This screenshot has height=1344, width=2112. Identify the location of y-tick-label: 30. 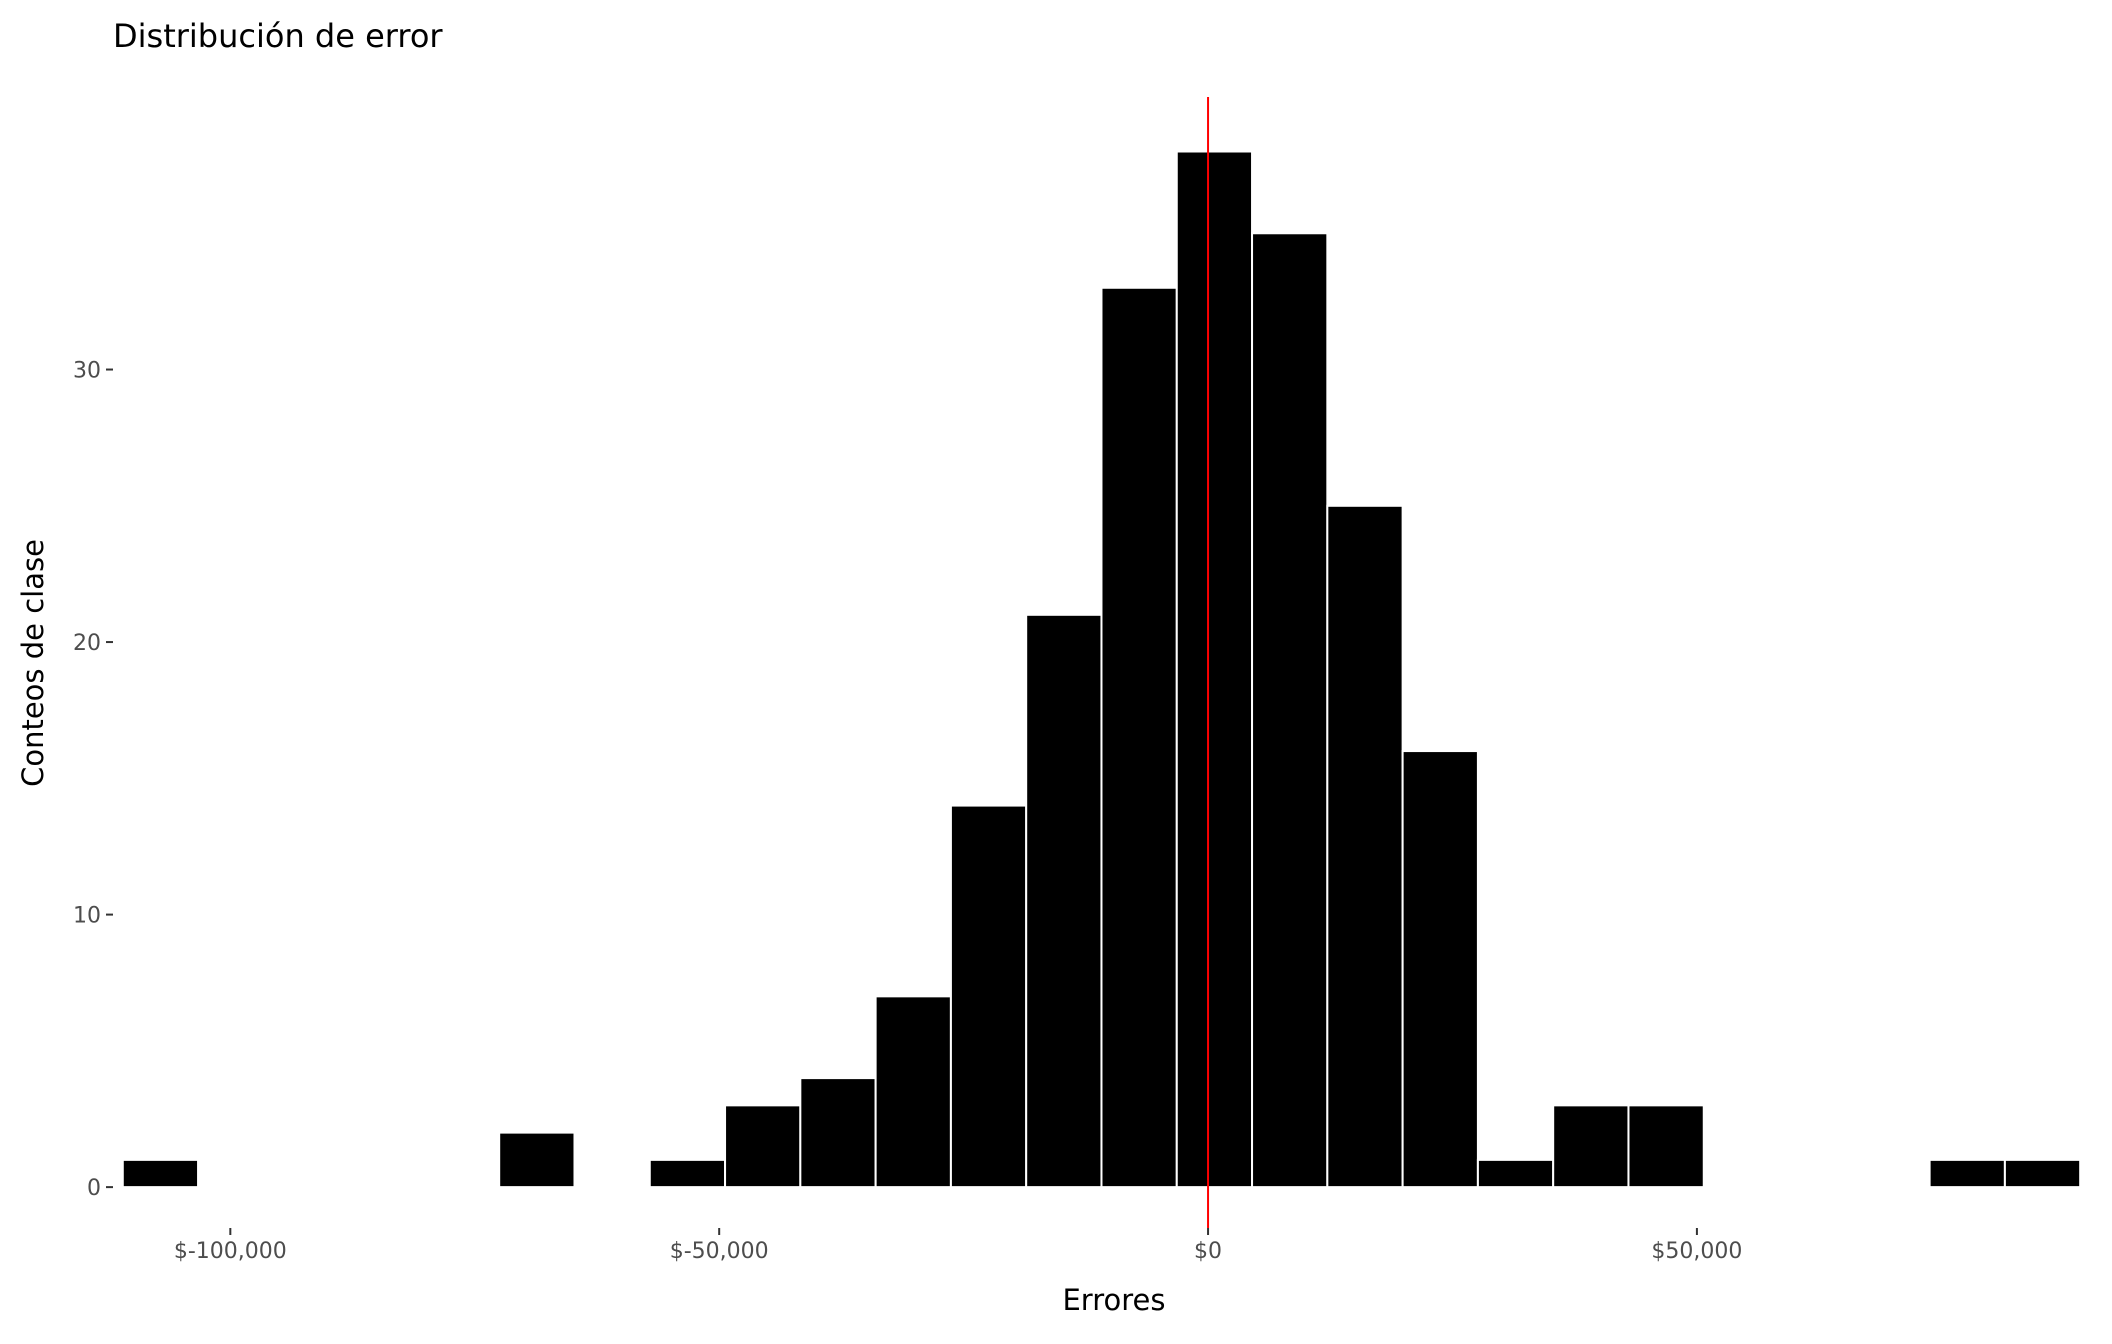
(87, 371).